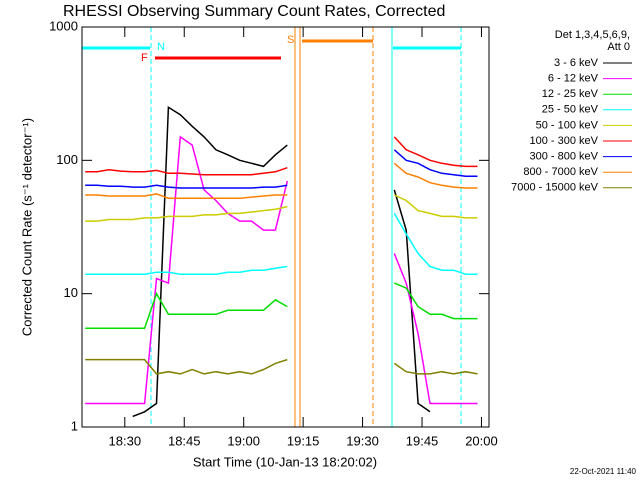 This screenshot has width=640, height=480. What do you see at coordinates (144, 58) in the screenshot?
I see `flag-label: F` at bounding box center [144, 58].